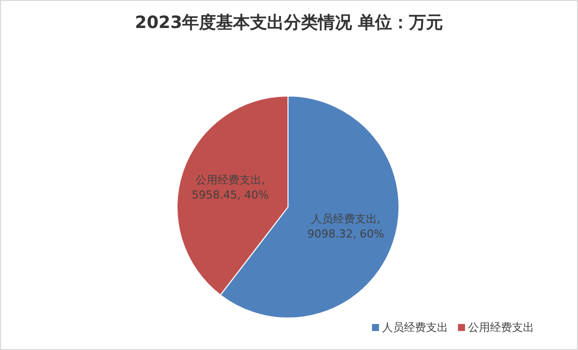  What do you see at coordinates (501, 327) in the screenshot?
I see `legend-label: 公用经费支出` at bounding box center [501, 327].